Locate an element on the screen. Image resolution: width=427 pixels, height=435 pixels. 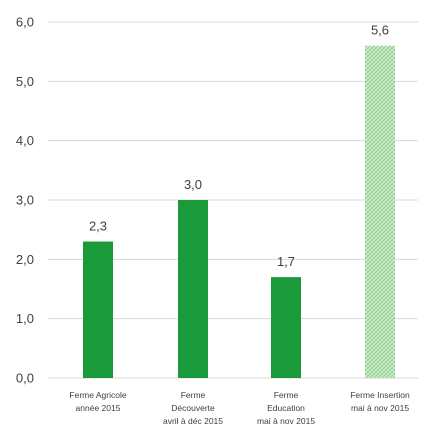
x-tick-label: Ferme Education mai à nov 2015 is located at coordinates (286, 408).